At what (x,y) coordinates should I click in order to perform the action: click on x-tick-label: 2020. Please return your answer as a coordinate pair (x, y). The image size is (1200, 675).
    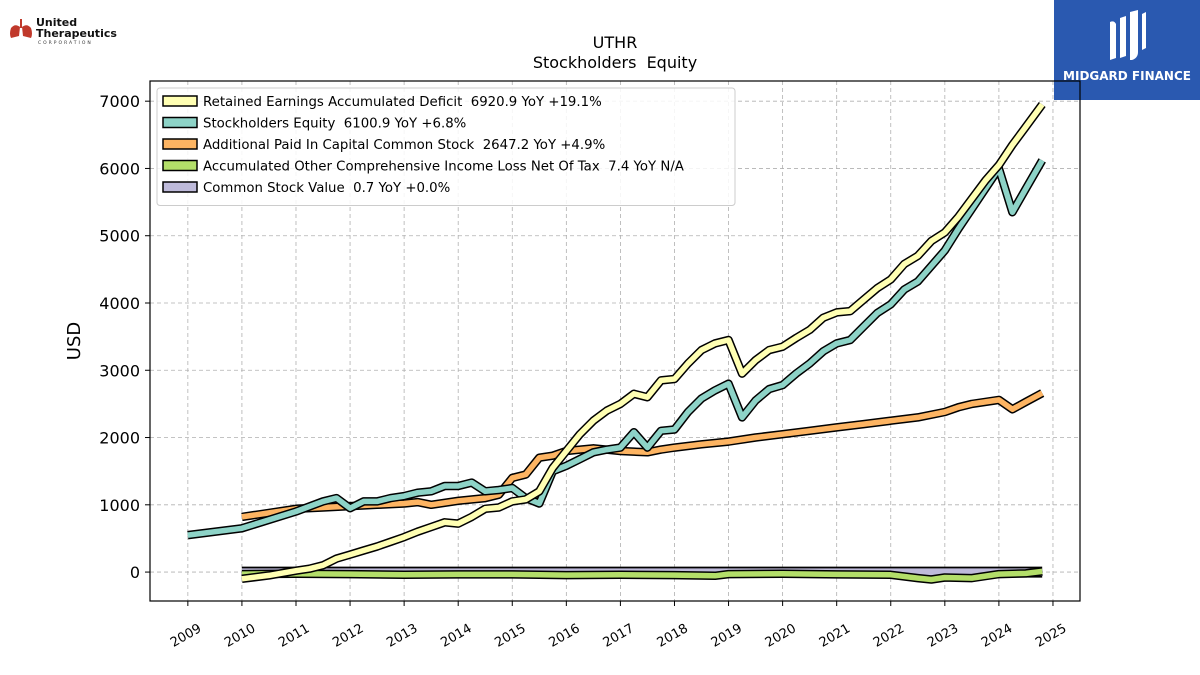
    Looking at the image, I should click on (781, 636).